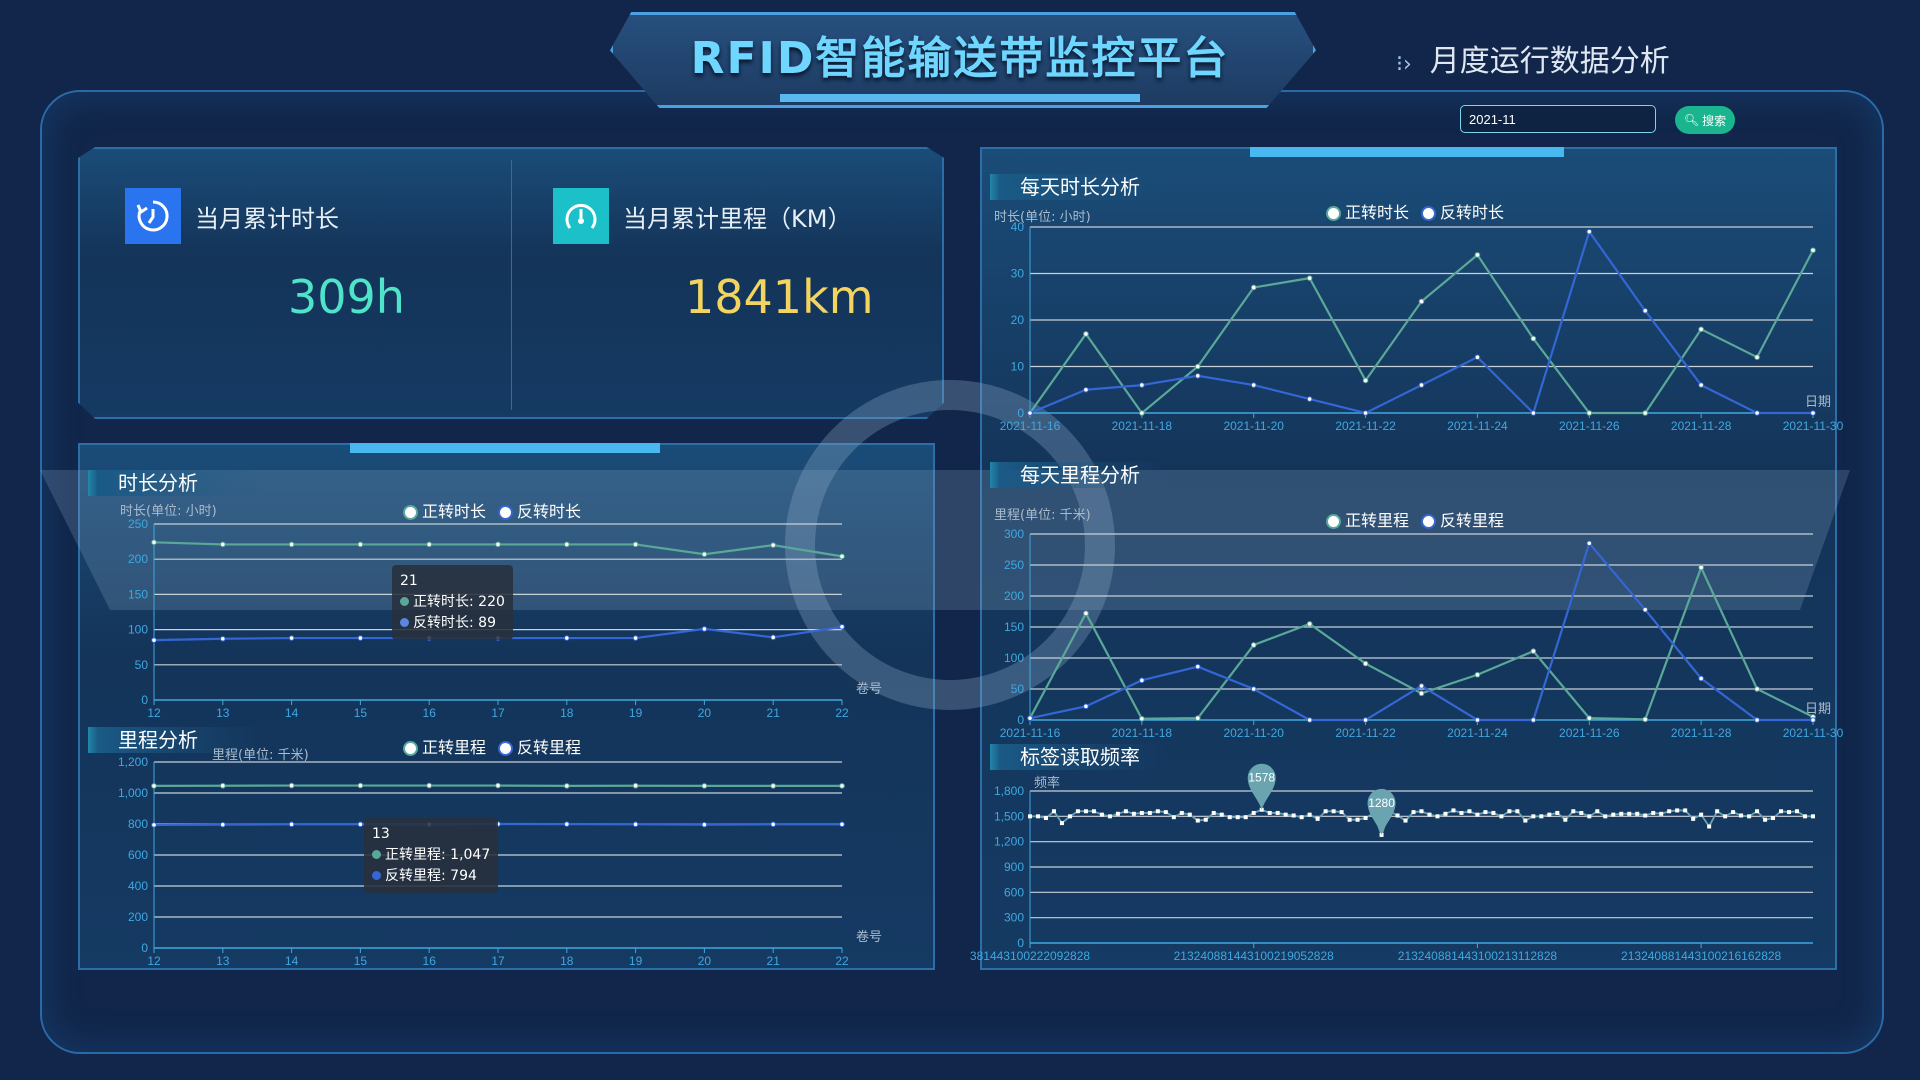  Describe the element at coordinates (1478, 956) in the screenshot. I see `x-tick-label: 213240881443100213112828` at that location.